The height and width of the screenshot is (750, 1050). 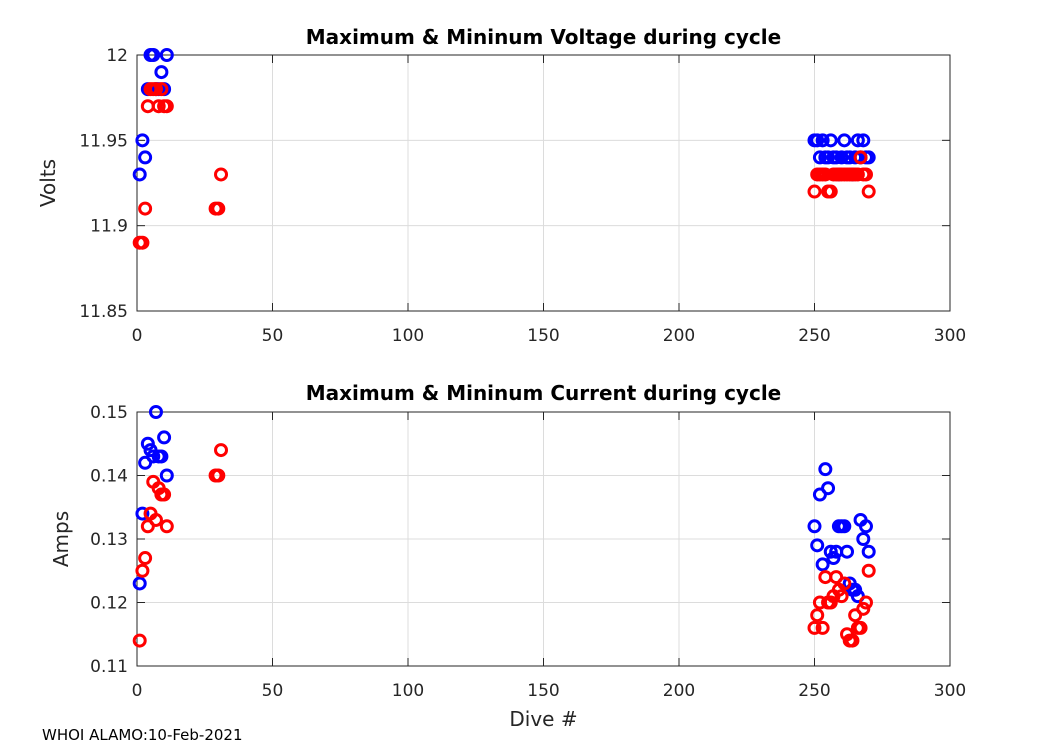 I want to click on voltage-x-tick-label: 0, so click(x=137, y=336).